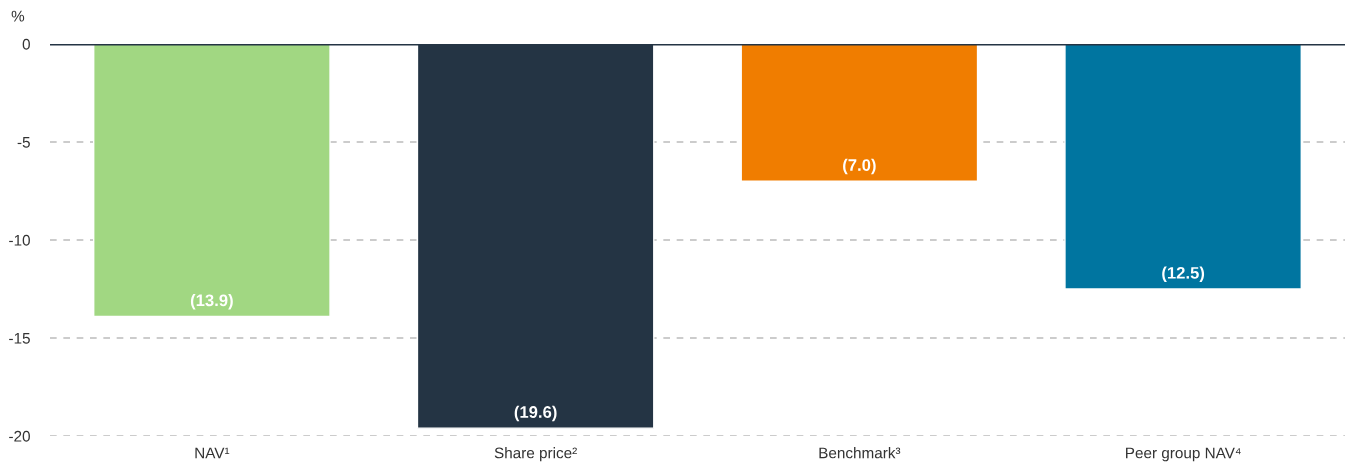  What do you see at coordinates (23, 142) in the screenshot?
I see `y-tick-label: -5` at bounding box center [23, 142].